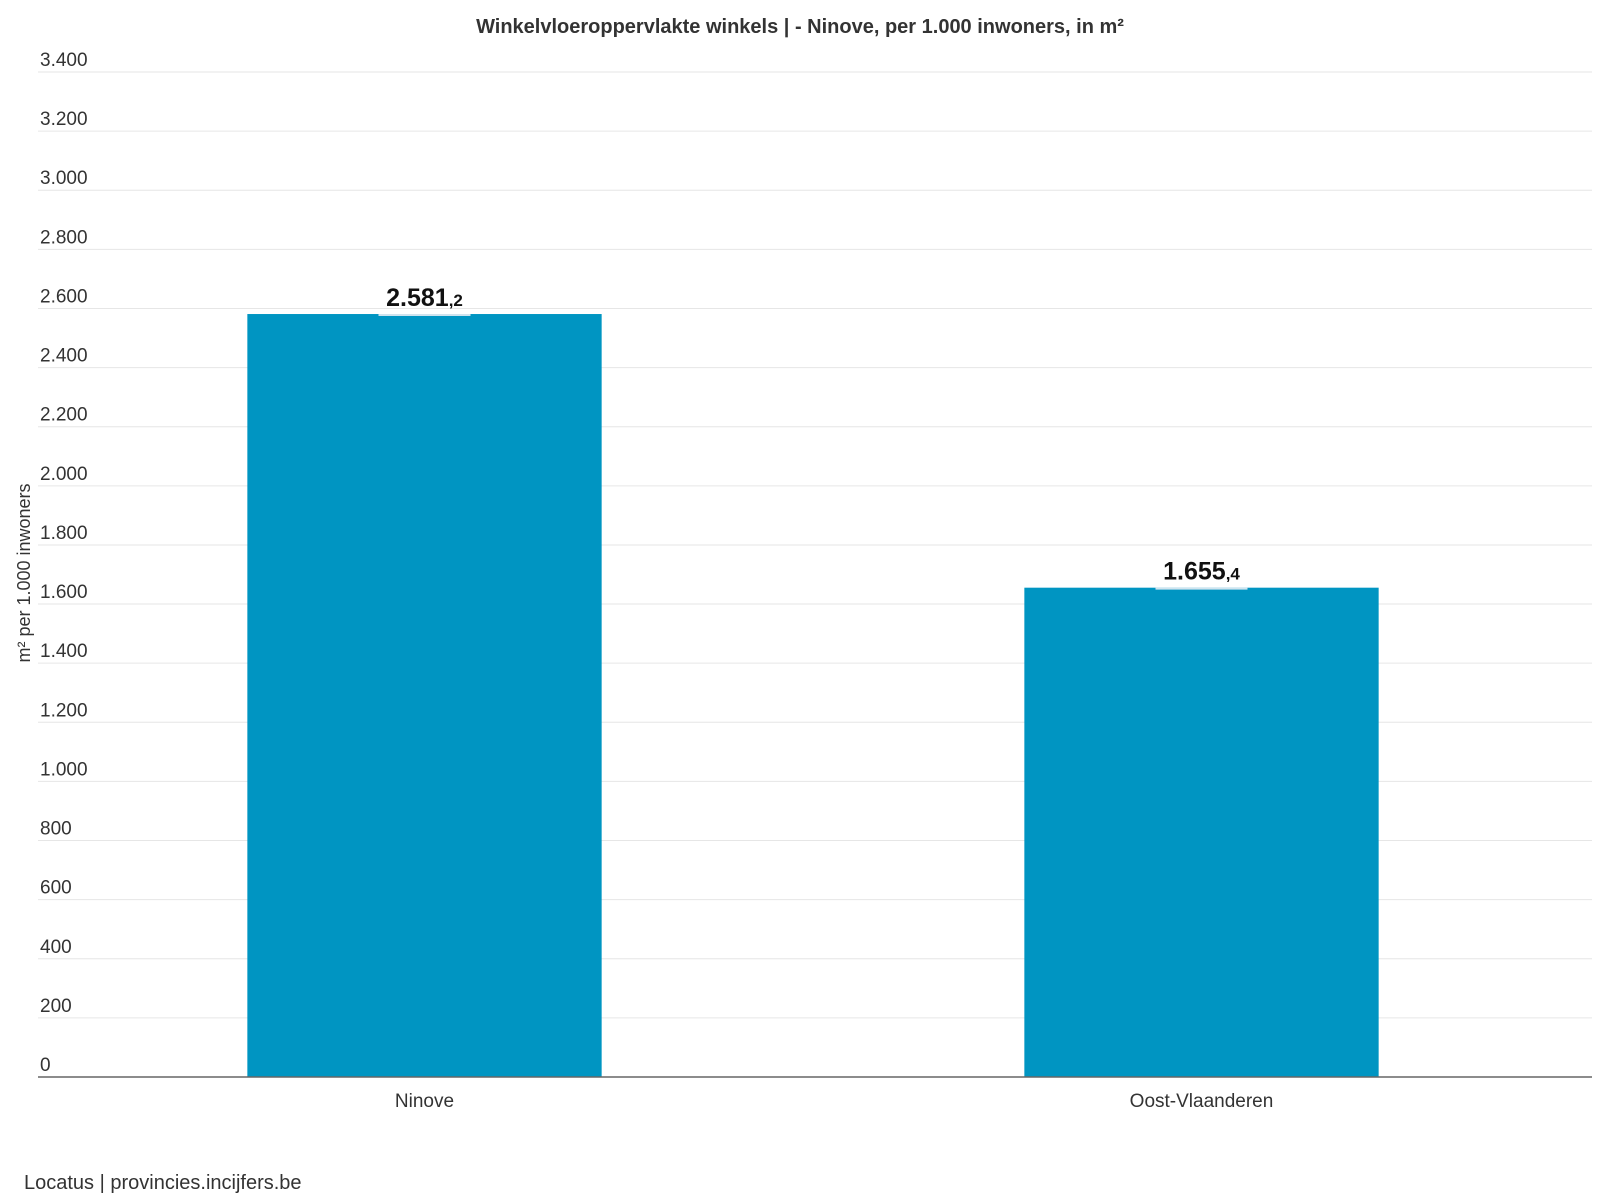  I want to click on y-tick-label: 2.400, so click(64, 356).